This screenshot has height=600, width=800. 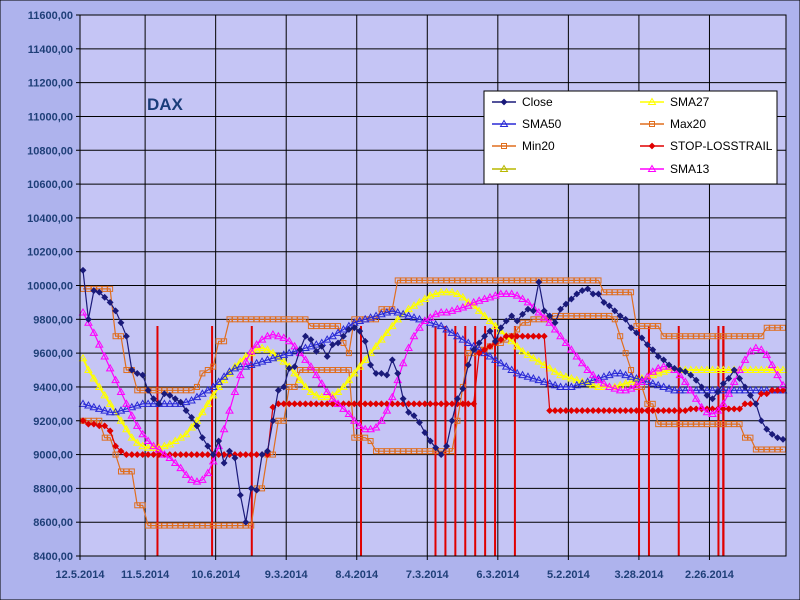 I want to click on legend-label: STOP-LOSSTRAIL, so click(x=721, y=146).